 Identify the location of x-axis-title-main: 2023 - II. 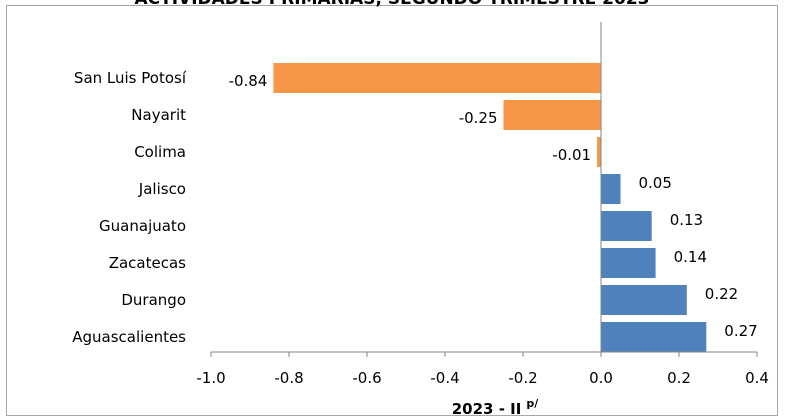
(487, 409).